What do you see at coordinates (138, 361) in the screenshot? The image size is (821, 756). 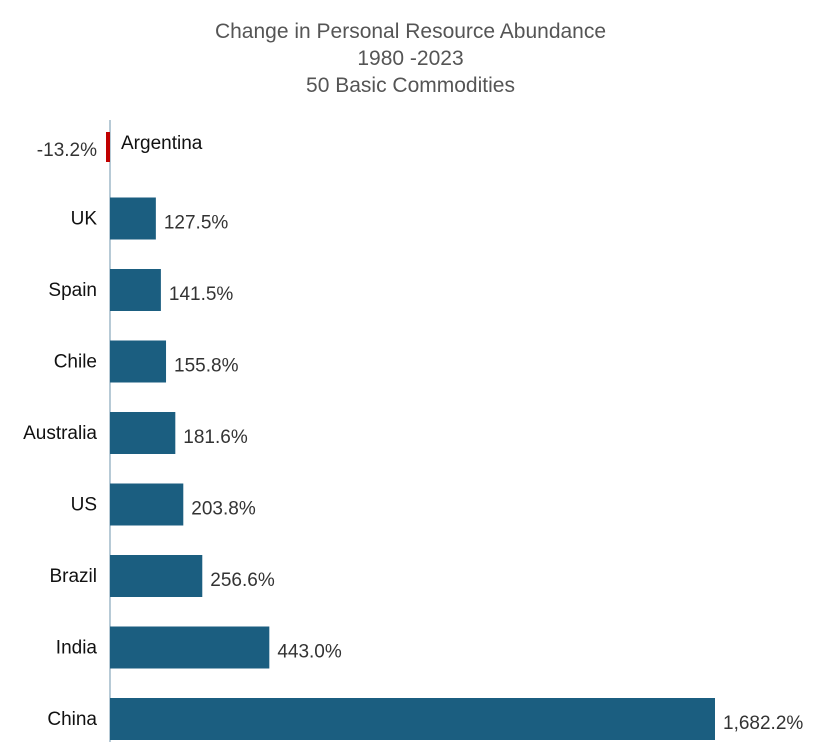 I see `bar-chile` at bounding box center [138, 361].